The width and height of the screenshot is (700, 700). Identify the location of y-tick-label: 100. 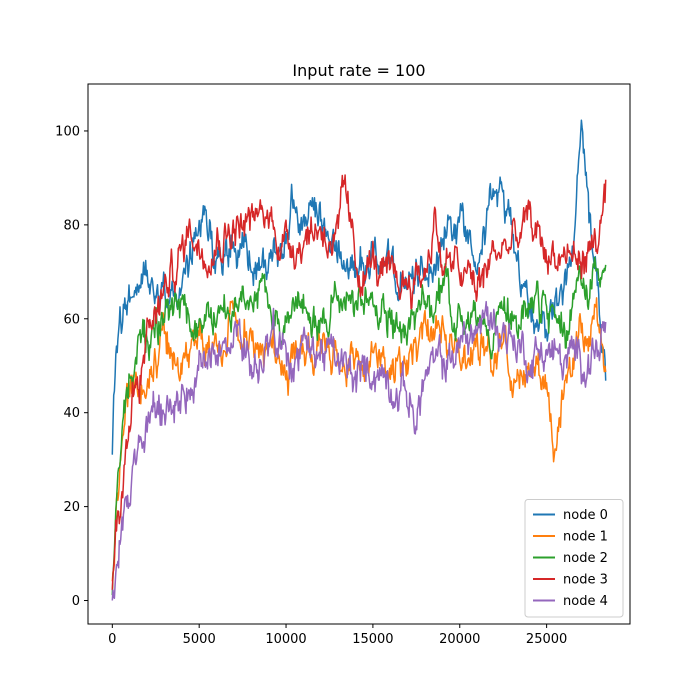
(67, 131).